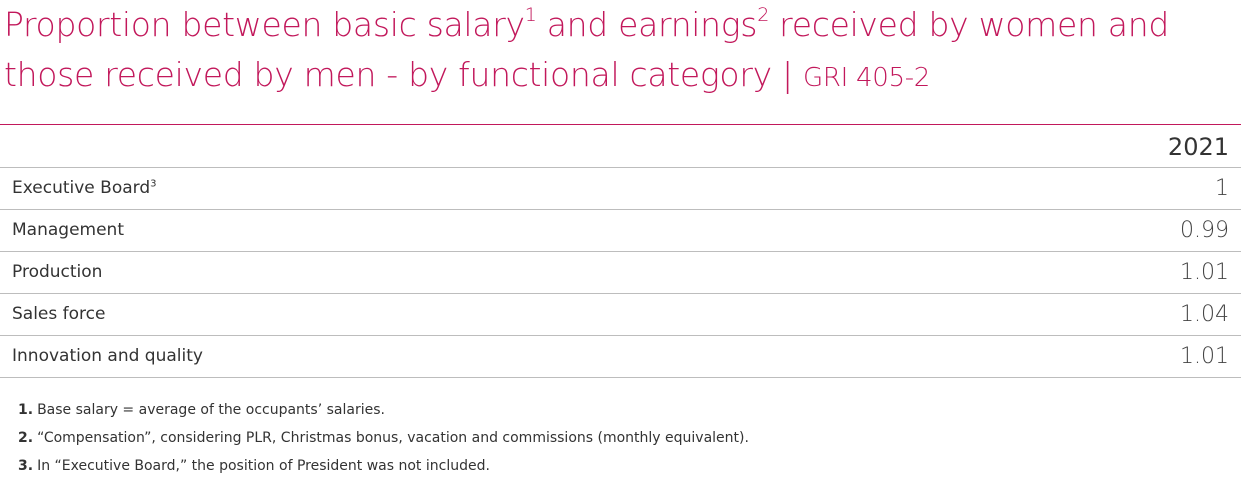 The height and width of the screenshot is (496, 1241). I want to click on row-footnote-ref: 3, so click(153, 184).